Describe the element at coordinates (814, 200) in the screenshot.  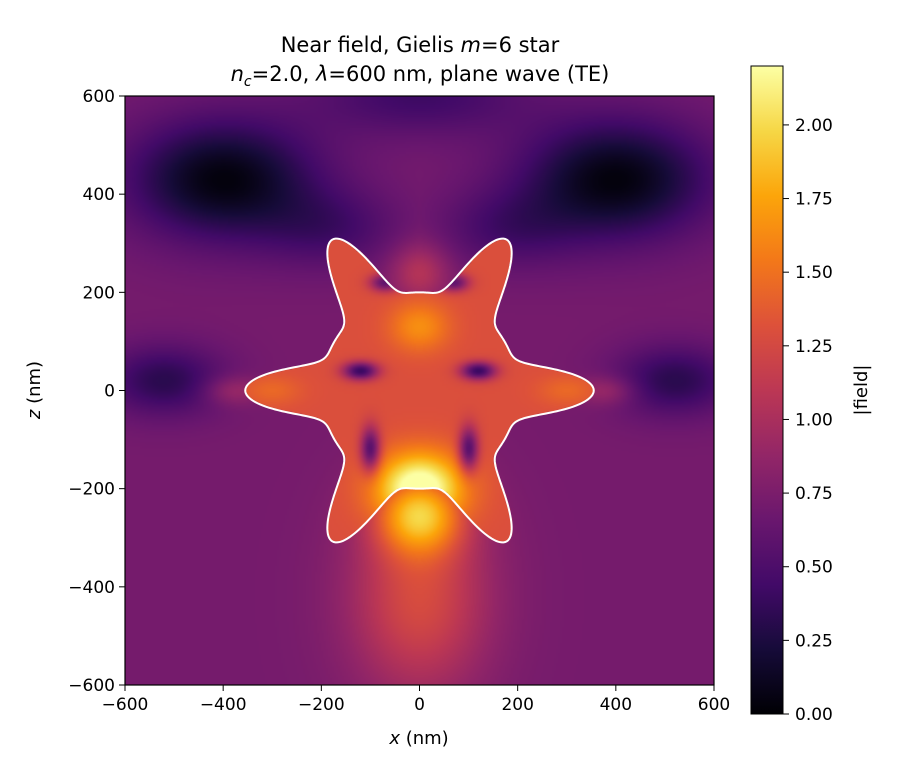
I see `colorbar-tick-label: 1.75` at that location.